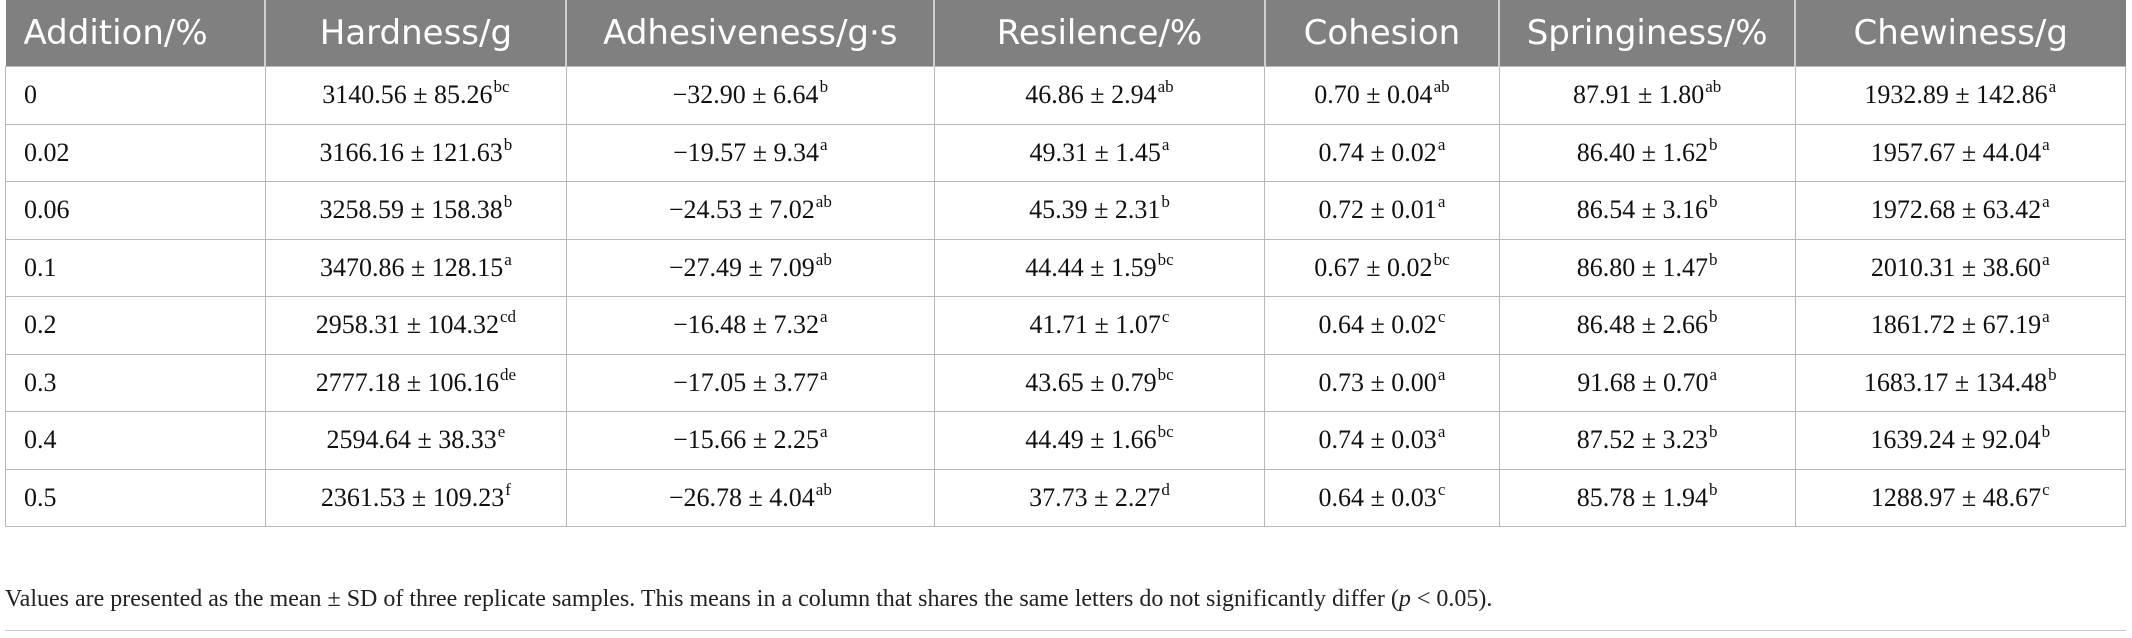 The height and width of the screenshot is (638, 2132). Describe the element at coordinates (750, 498) in the screenshot. I see `cell-adhesiveness: −26.78 ± 4.04ab` at that location.